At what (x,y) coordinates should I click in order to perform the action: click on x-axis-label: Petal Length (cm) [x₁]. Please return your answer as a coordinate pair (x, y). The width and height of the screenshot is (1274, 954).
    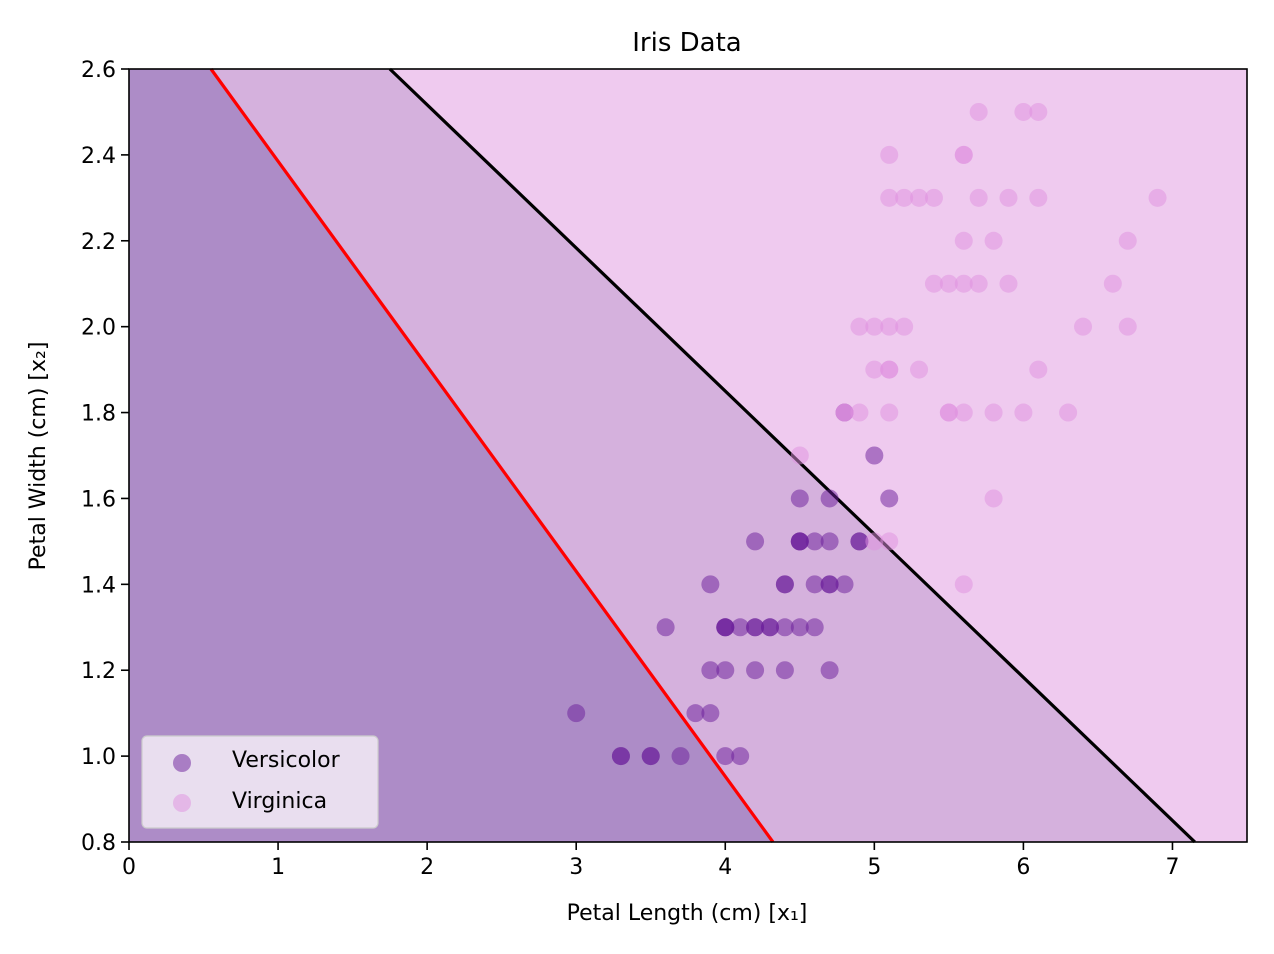
    Looking at the image, I should click on (687, 913).